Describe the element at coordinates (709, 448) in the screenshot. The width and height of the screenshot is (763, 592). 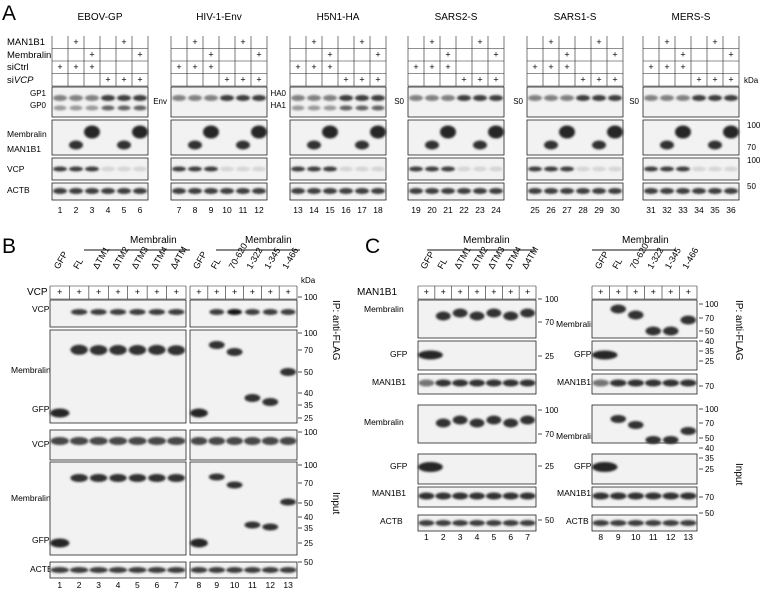
I see `marker-label: 40` at that location.